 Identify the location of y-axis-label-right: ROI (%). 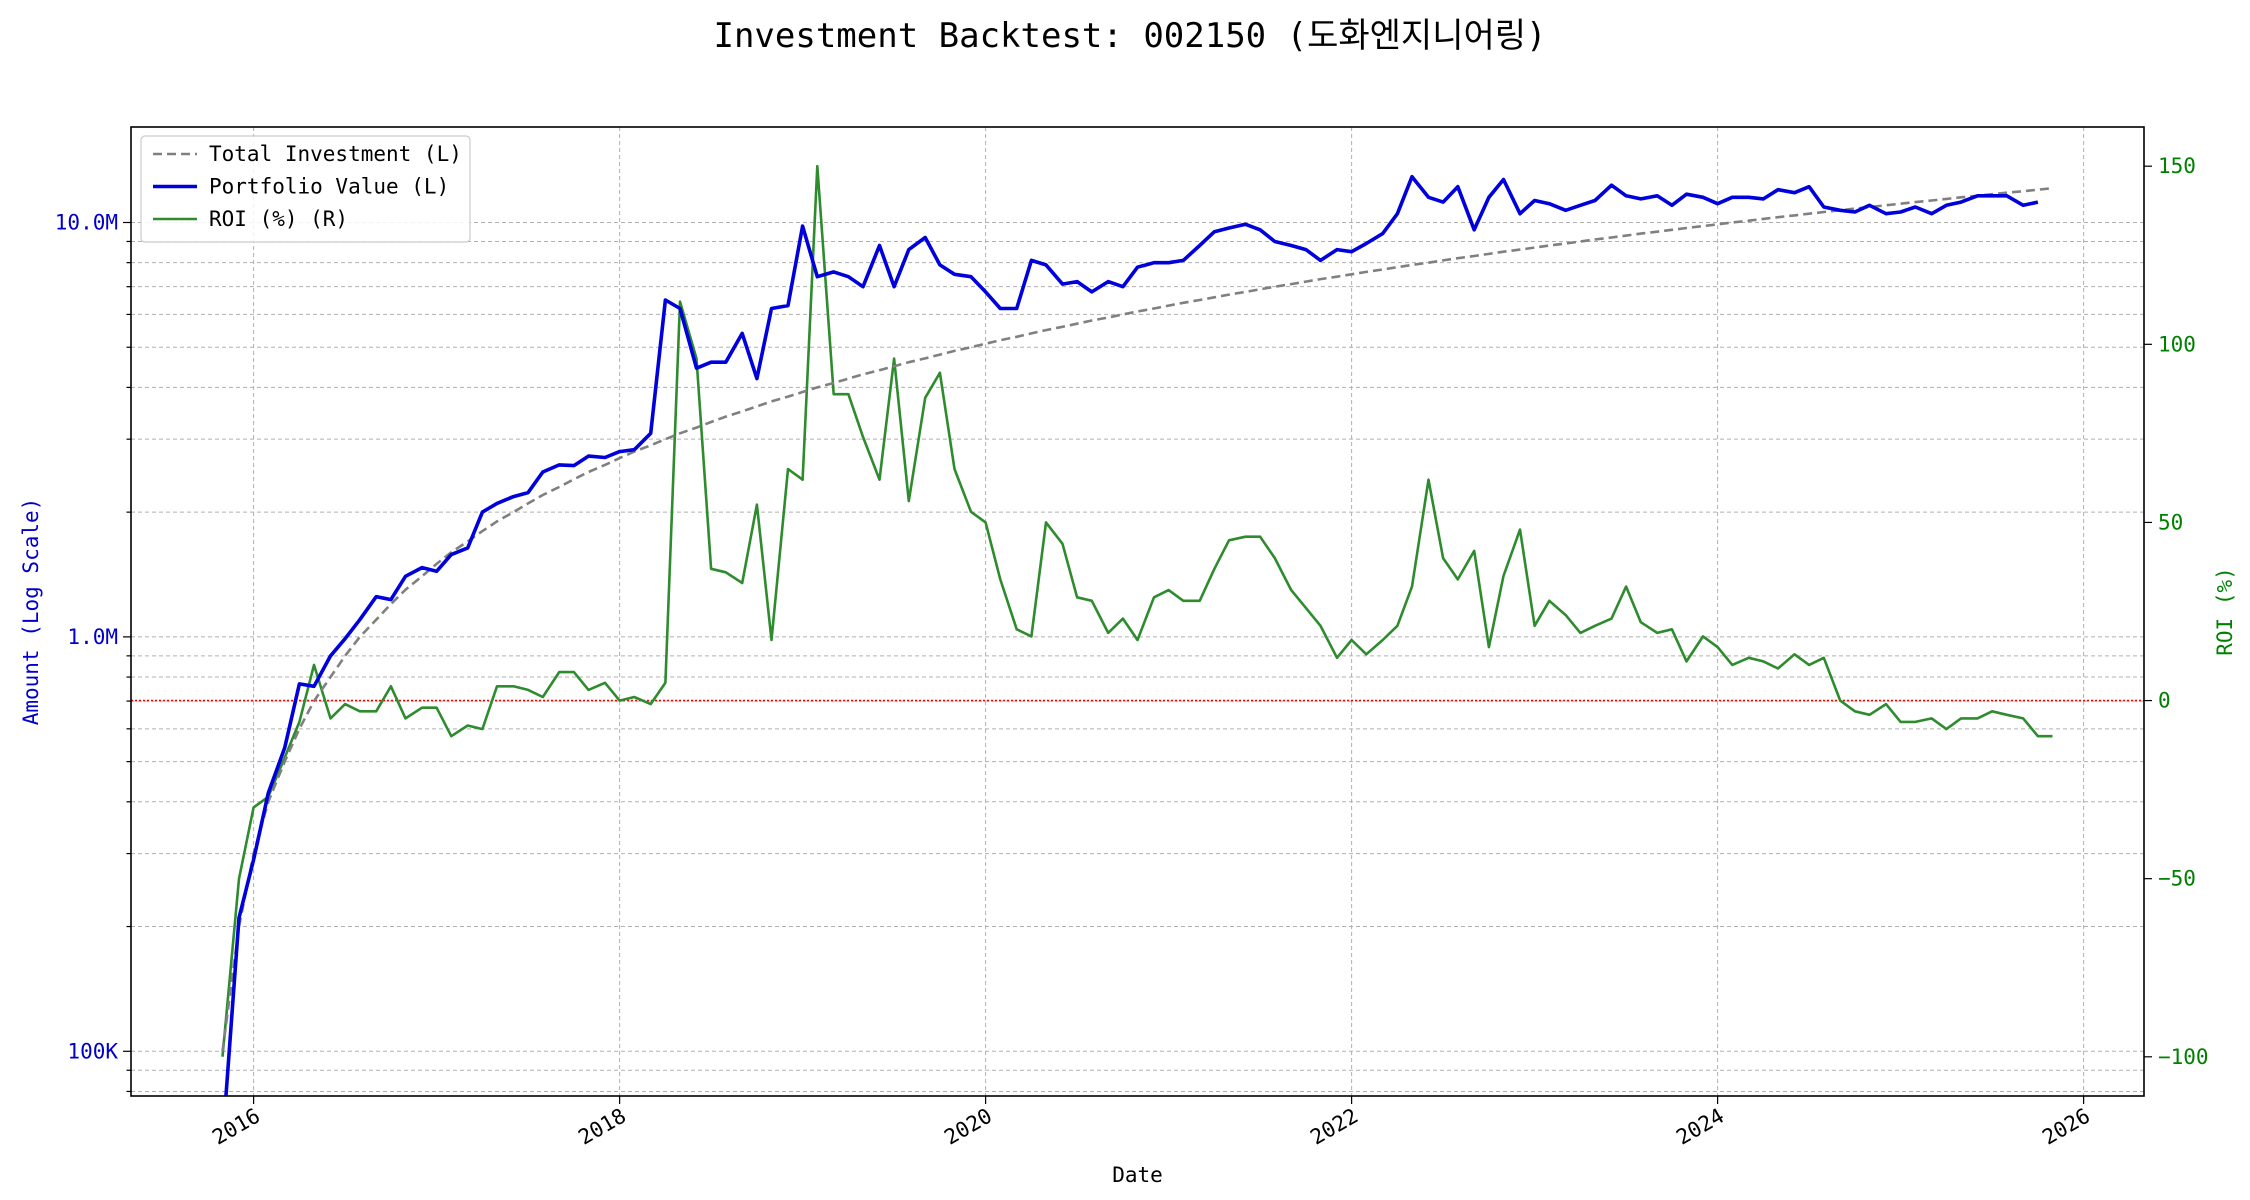
(2225, 611).